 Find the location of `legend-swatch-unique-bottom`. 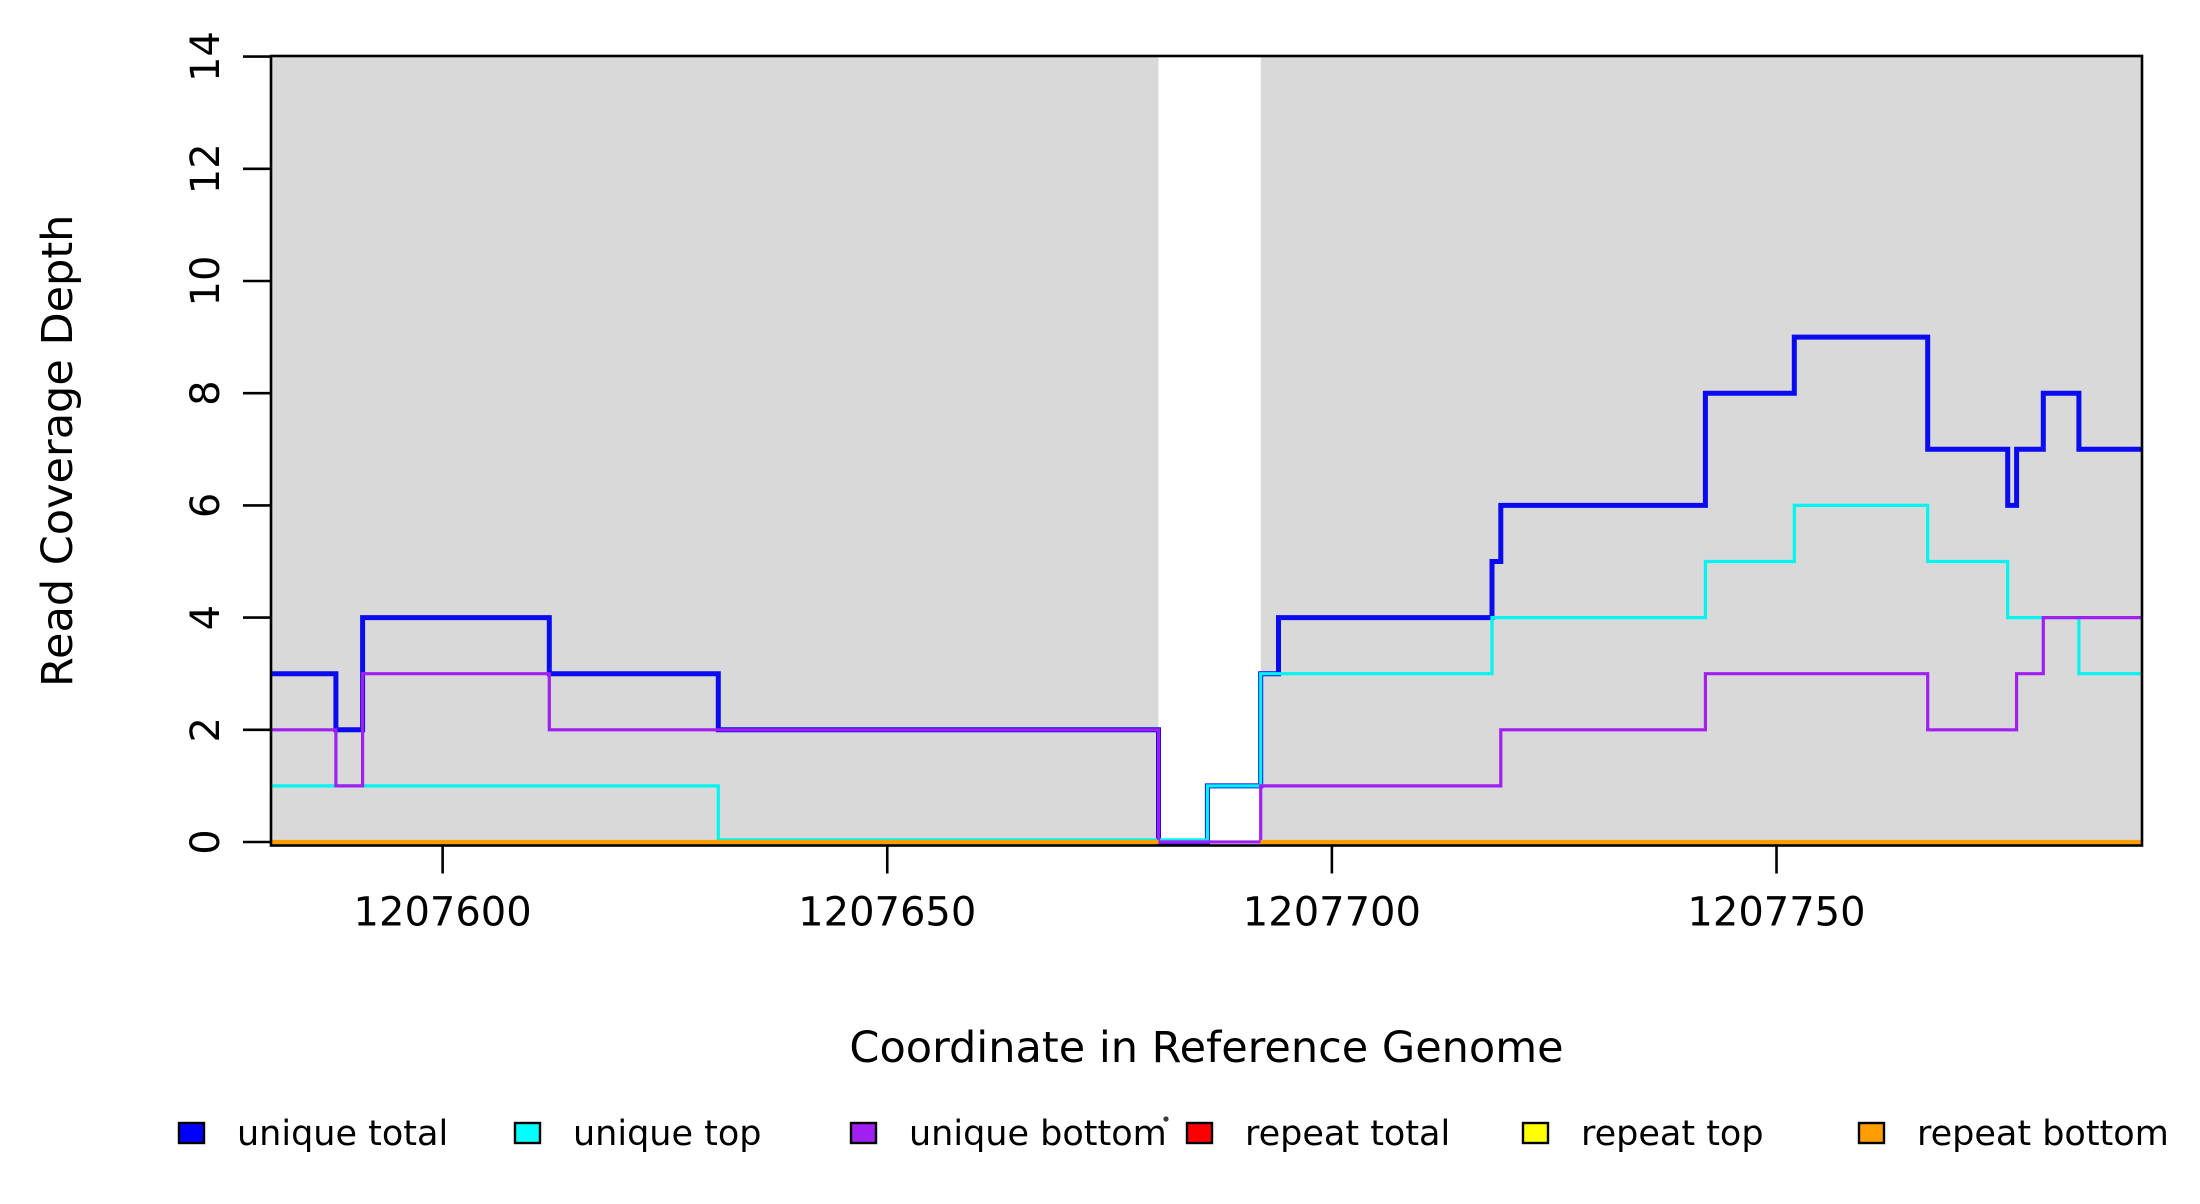

legend-swatch-unique-bottom is located at coordinates (863, 1133).